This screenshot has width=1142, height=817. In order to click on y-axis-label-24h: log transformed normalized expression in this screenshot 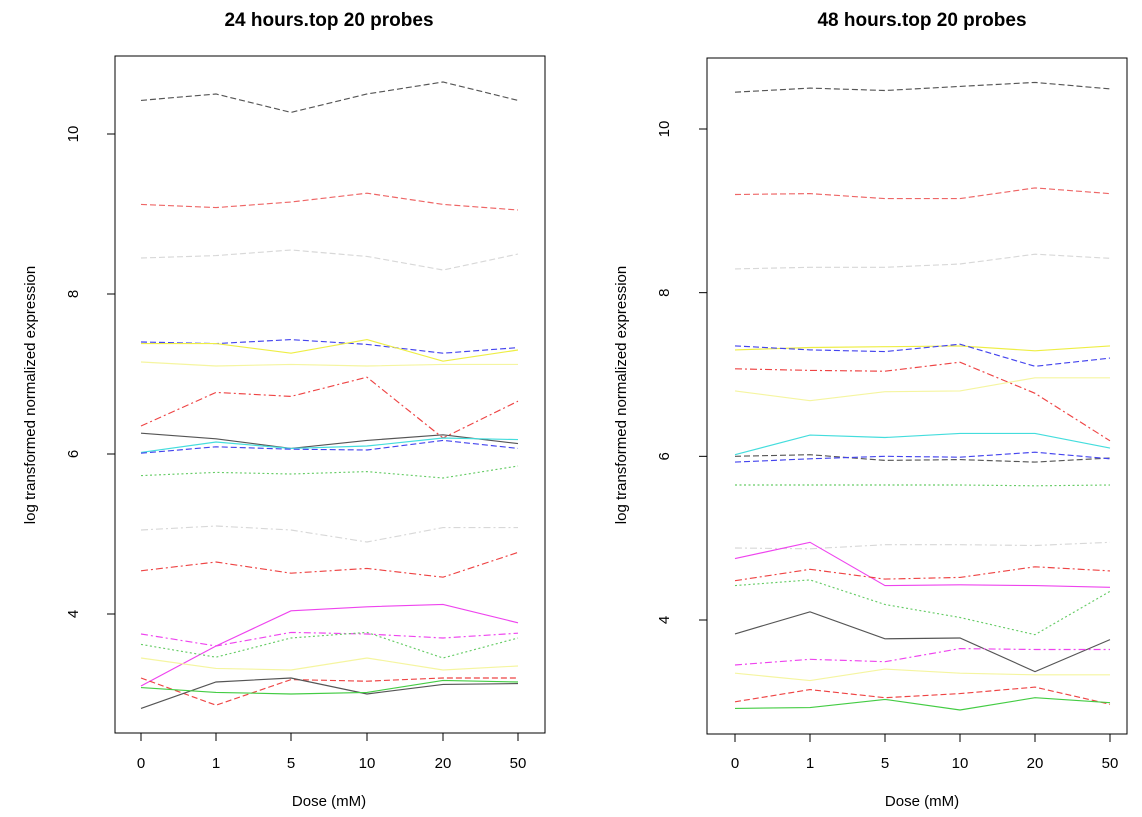, I will do `click(30, 395)`.